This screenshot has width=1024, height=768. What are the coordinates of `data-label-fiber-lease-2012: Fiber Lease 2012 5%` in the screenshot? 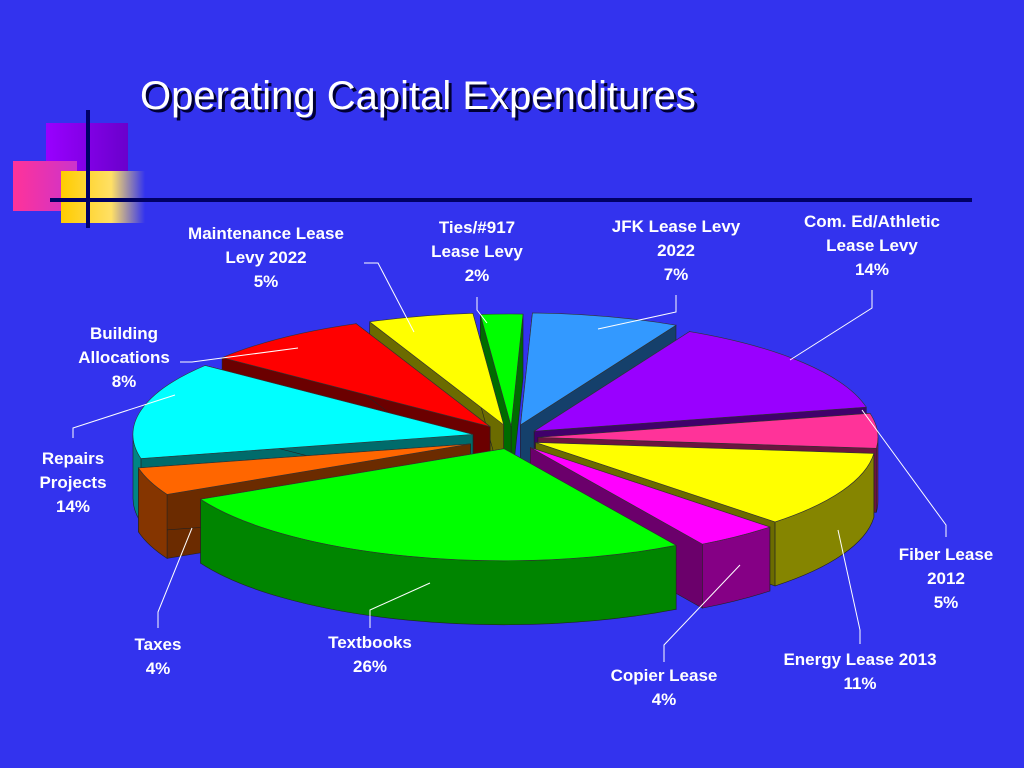 It's located at (946, 578).